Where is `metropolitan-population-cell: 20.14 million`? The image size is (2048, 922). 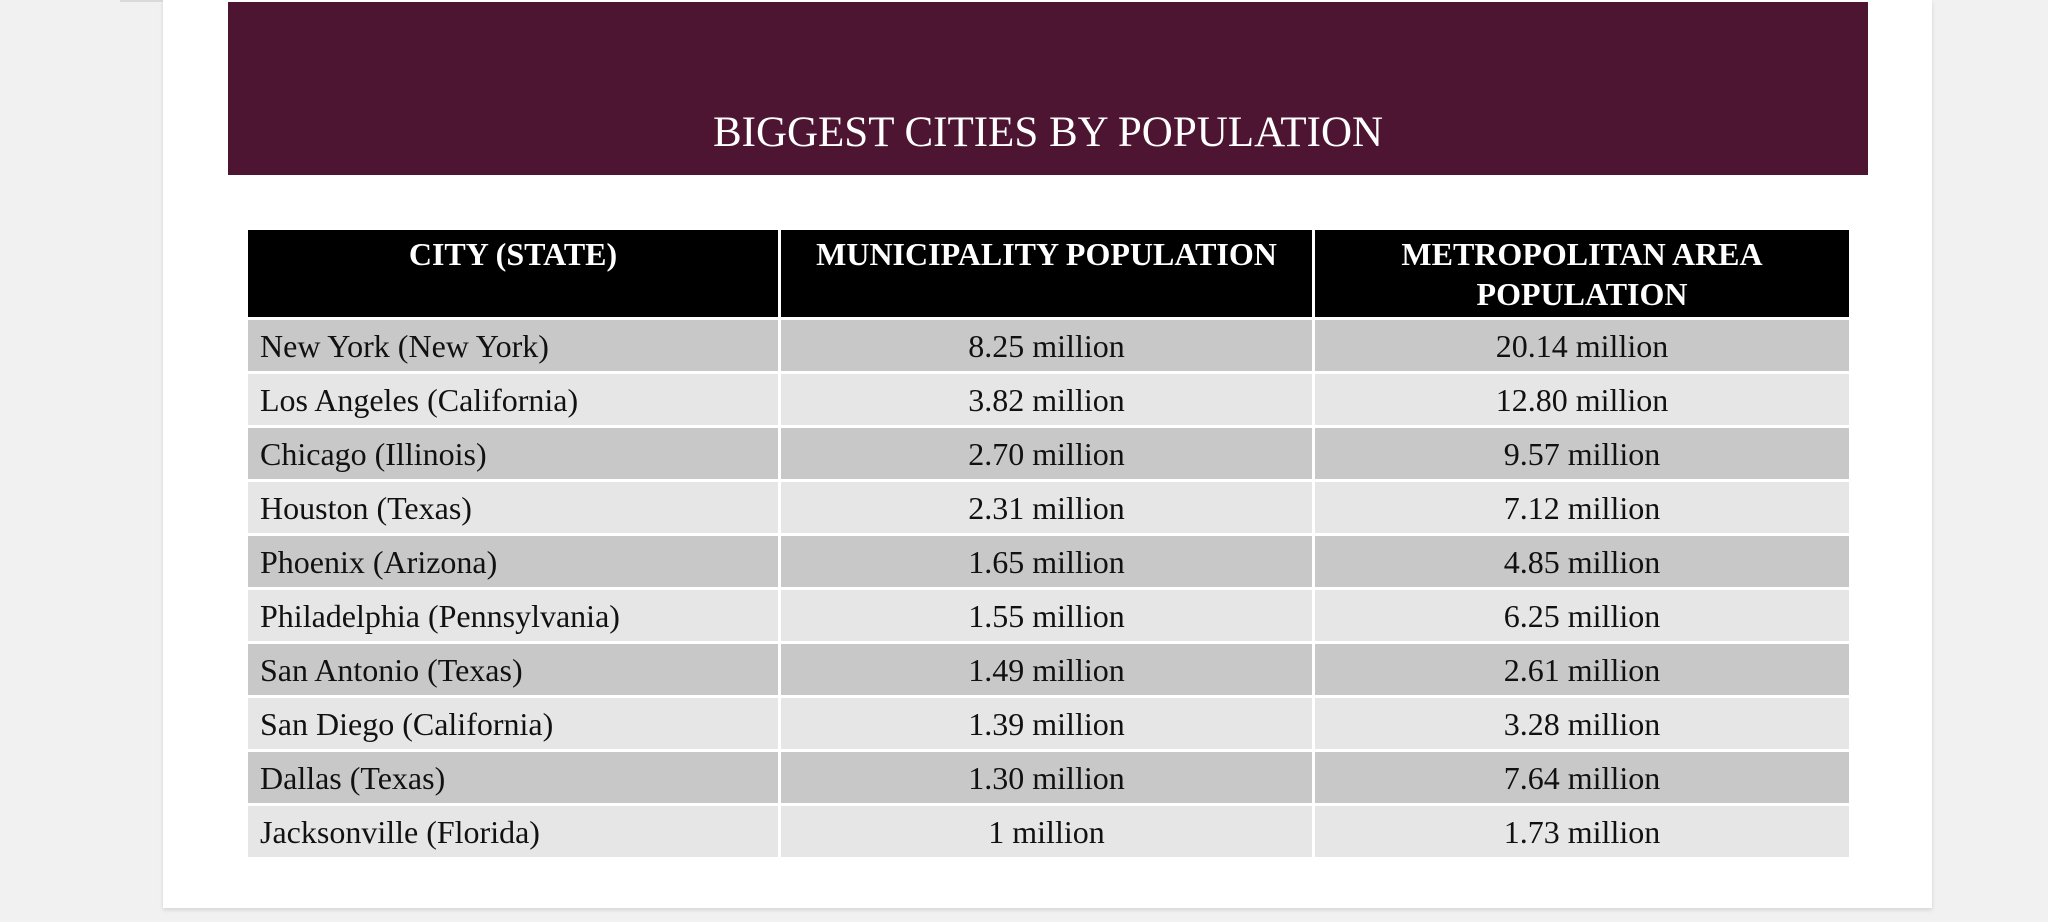 metropolitan-population-cell: 20.14 million is located at coordinates (1582, 347).